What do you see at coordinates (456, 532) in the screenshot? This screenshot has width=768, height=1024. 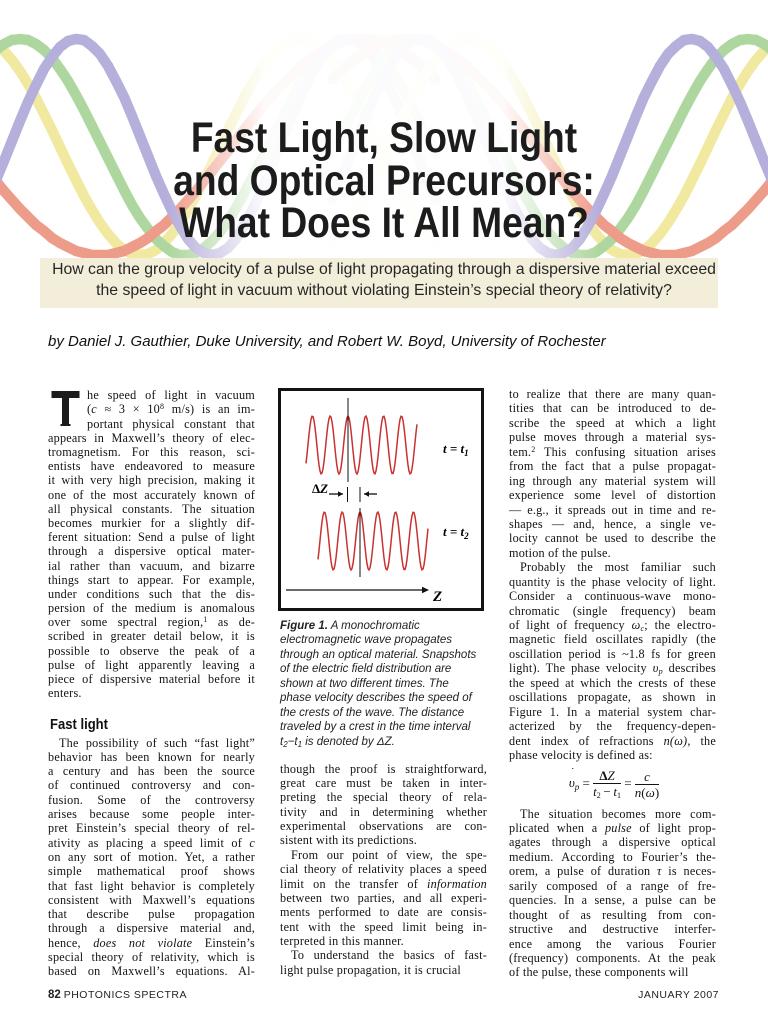 I see `svg-text: t = t2` at bounding box center [456, 532].